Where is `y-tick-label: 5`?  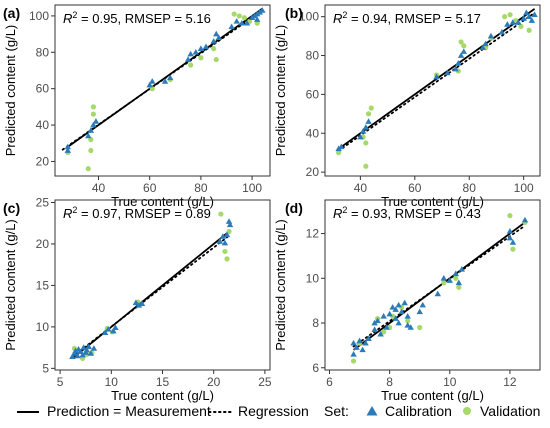
y-tick-label: 5 is located at coordinates (45, 368).